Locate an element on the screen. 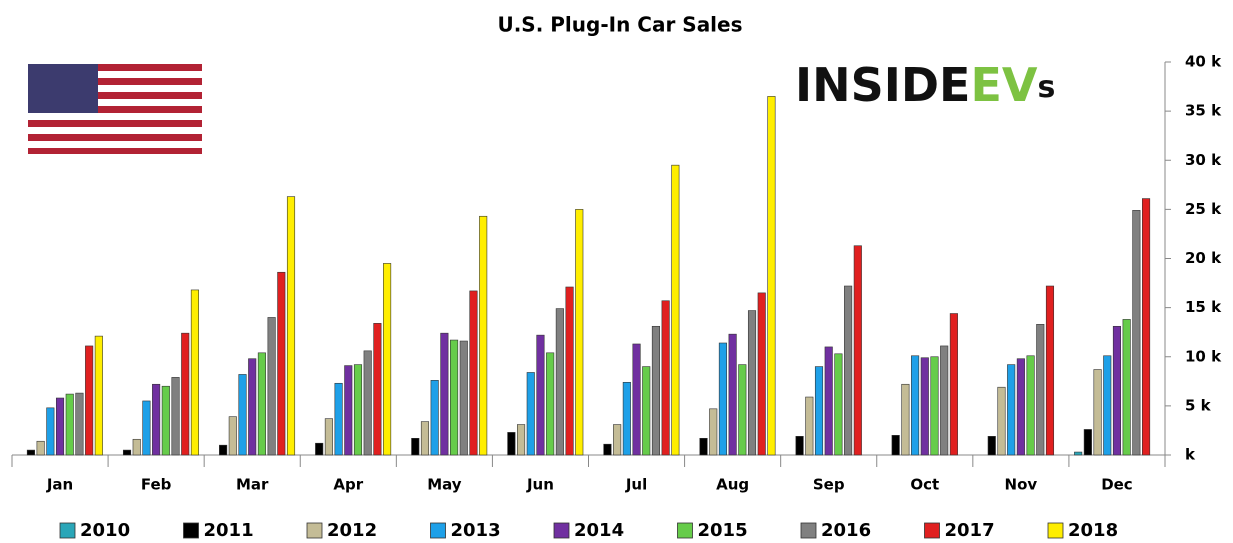  y-tick-label: 40 k is located at coordinates (1203, 62).